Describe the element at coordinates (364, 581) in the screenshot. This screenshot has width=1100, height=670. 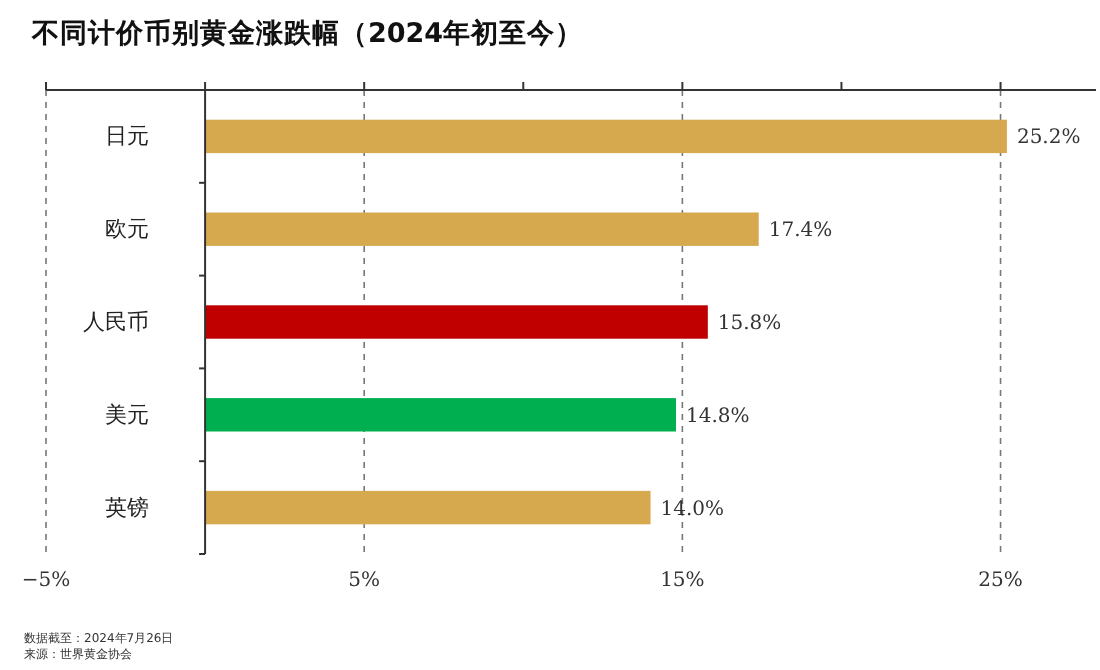
I see `x-tick-label: 5%` at that location.